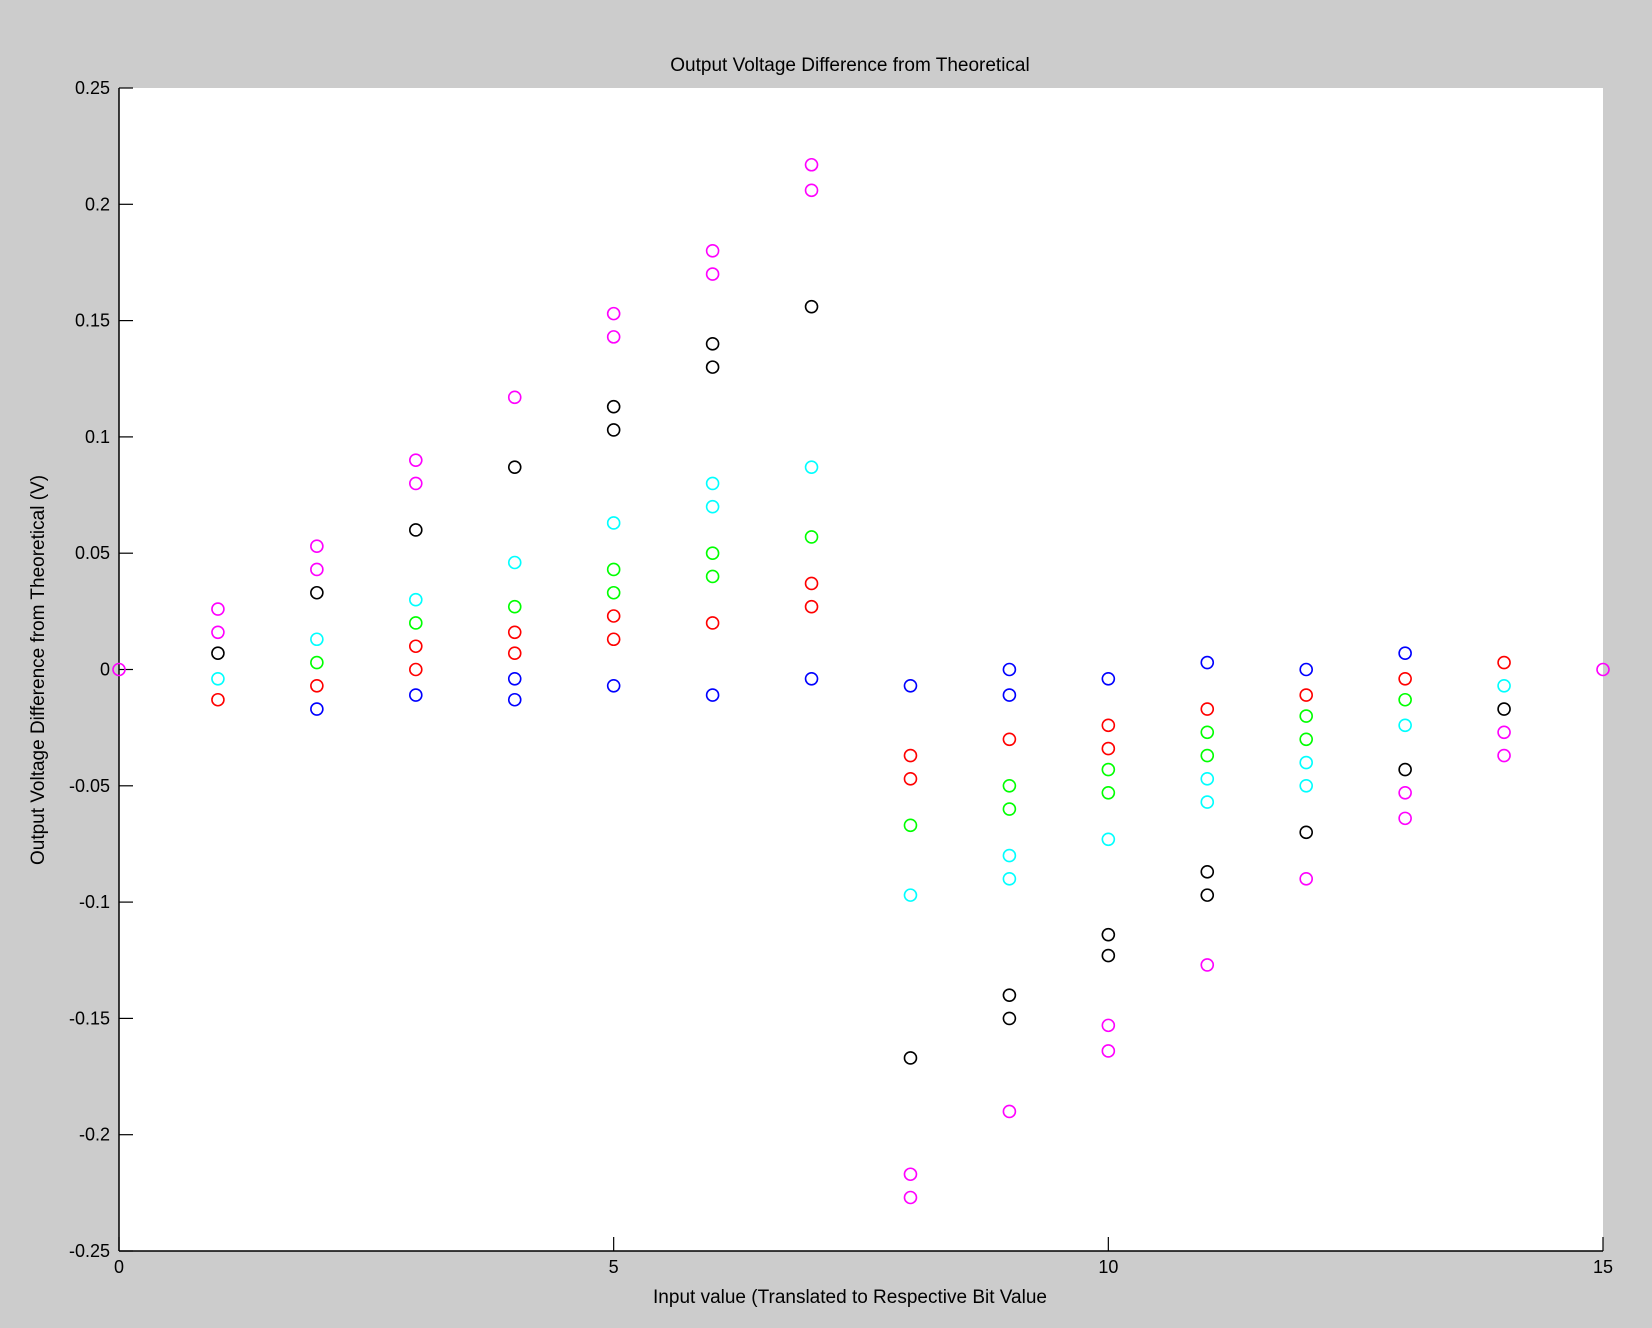 This screenshot has height=1328, width=1652. What do you see at coordinates (94, 1135) in the screenshot?
I see `y-tick-label: -0.2` at bounding box center [94, 1135].